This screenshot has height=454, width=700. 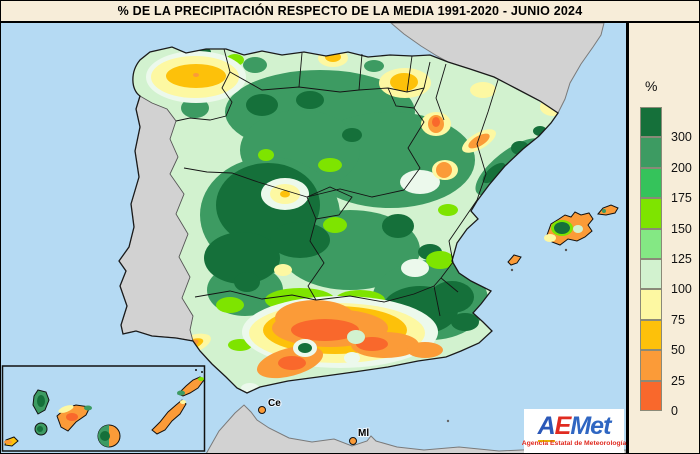 I want to click on legend-label: 150, so click(x=681, y=228).